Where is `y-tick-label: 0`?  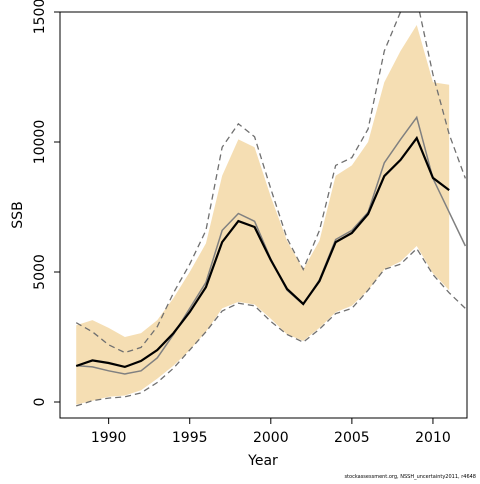 y-tick-label: 0 is located at coordinates (40, 402).